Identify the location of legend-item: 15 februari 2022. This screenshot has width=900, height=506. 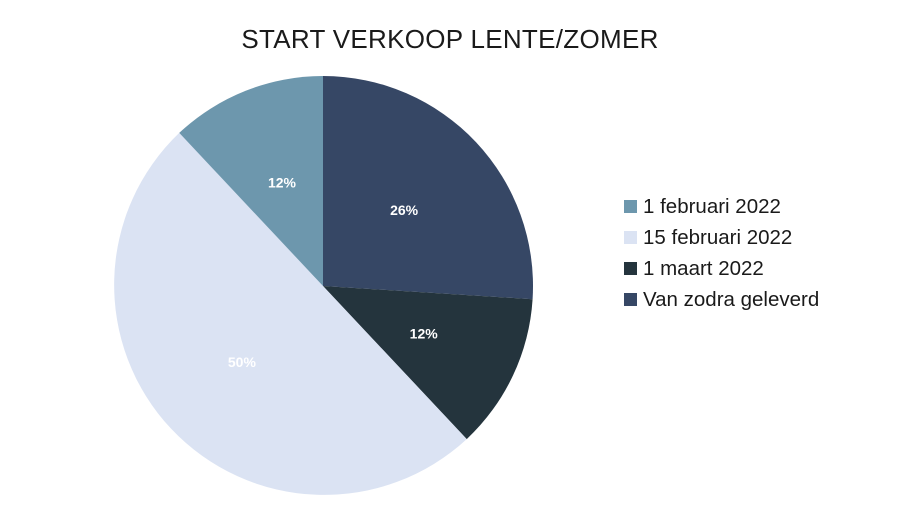
(721, 237).